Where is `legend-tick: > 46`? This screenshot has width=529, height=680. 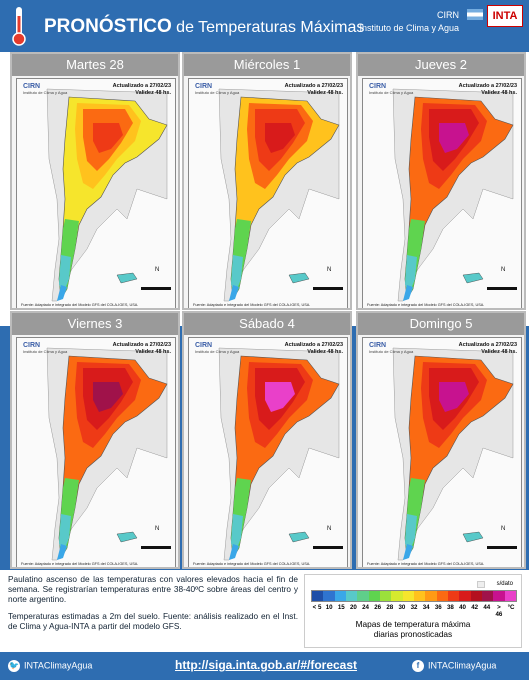
legend-tick: > 46 is located at coordinates (499, 611).